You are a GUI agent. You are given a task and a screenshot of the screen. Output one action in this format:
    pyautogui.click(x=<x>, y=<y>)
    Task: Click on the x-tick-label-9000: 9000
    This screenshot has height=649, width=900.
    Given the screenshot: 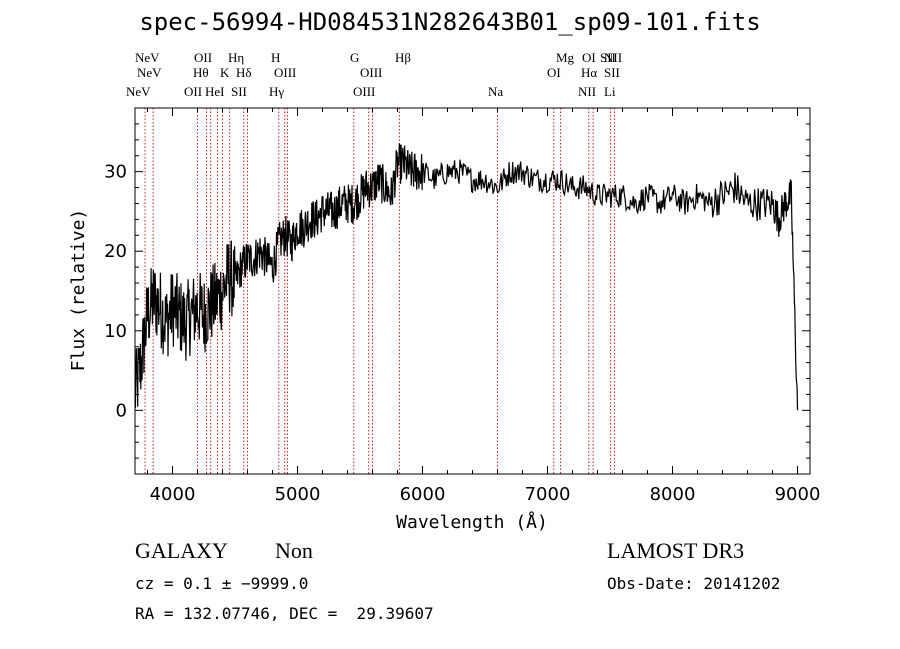 What is the action you would take?
    pyautogui.click(x=798, y=494)
    